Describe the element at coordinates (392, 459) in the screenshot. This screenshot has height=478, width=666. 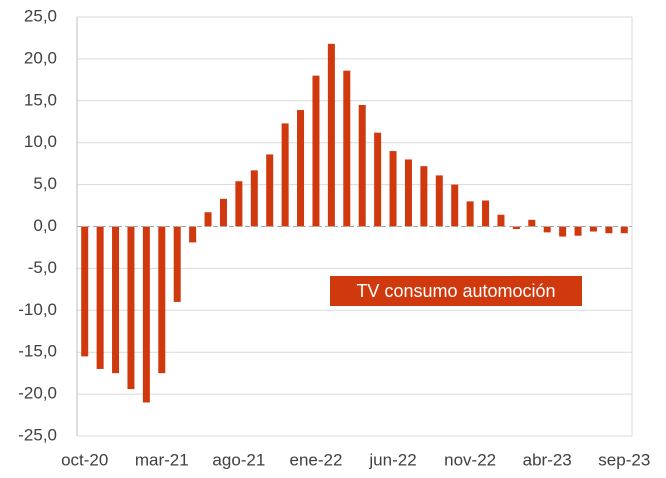
I see `x-tick-label: jun-22` at that location.